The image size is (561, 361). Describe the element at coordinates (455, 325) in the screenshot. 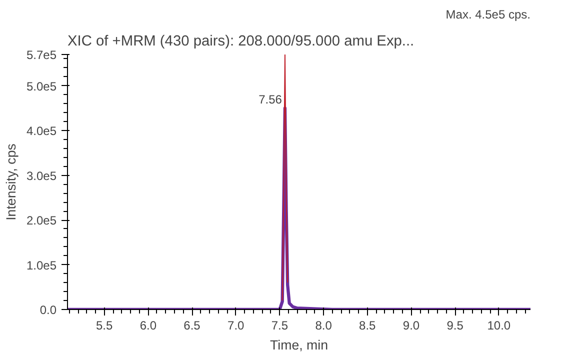

I see `x-tick-label: 9.5` at that location.